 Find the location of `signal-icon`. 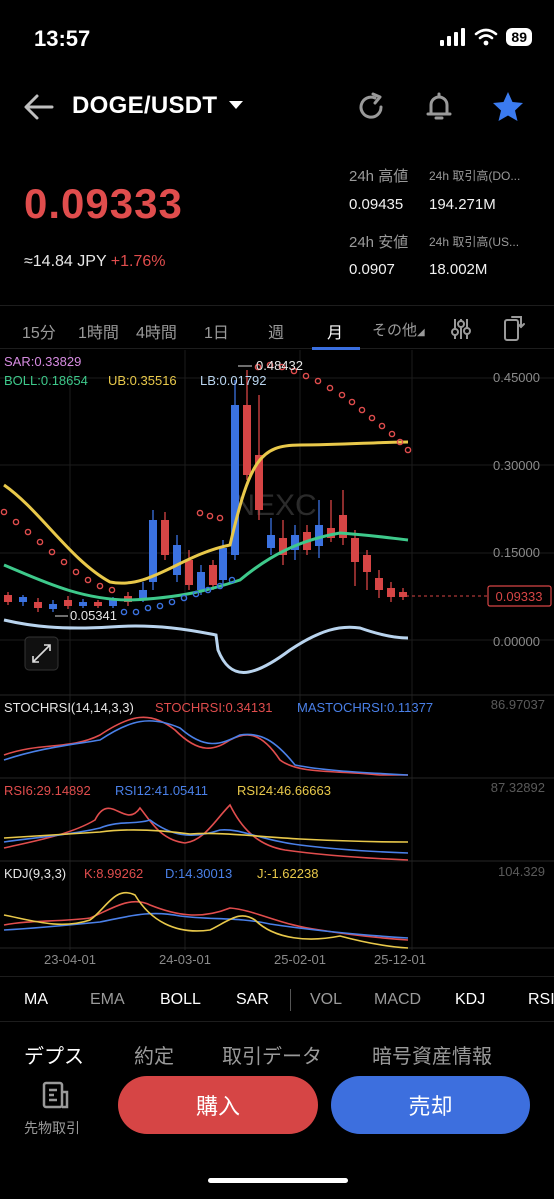

signal-icon is located at coordinates (453, 37).